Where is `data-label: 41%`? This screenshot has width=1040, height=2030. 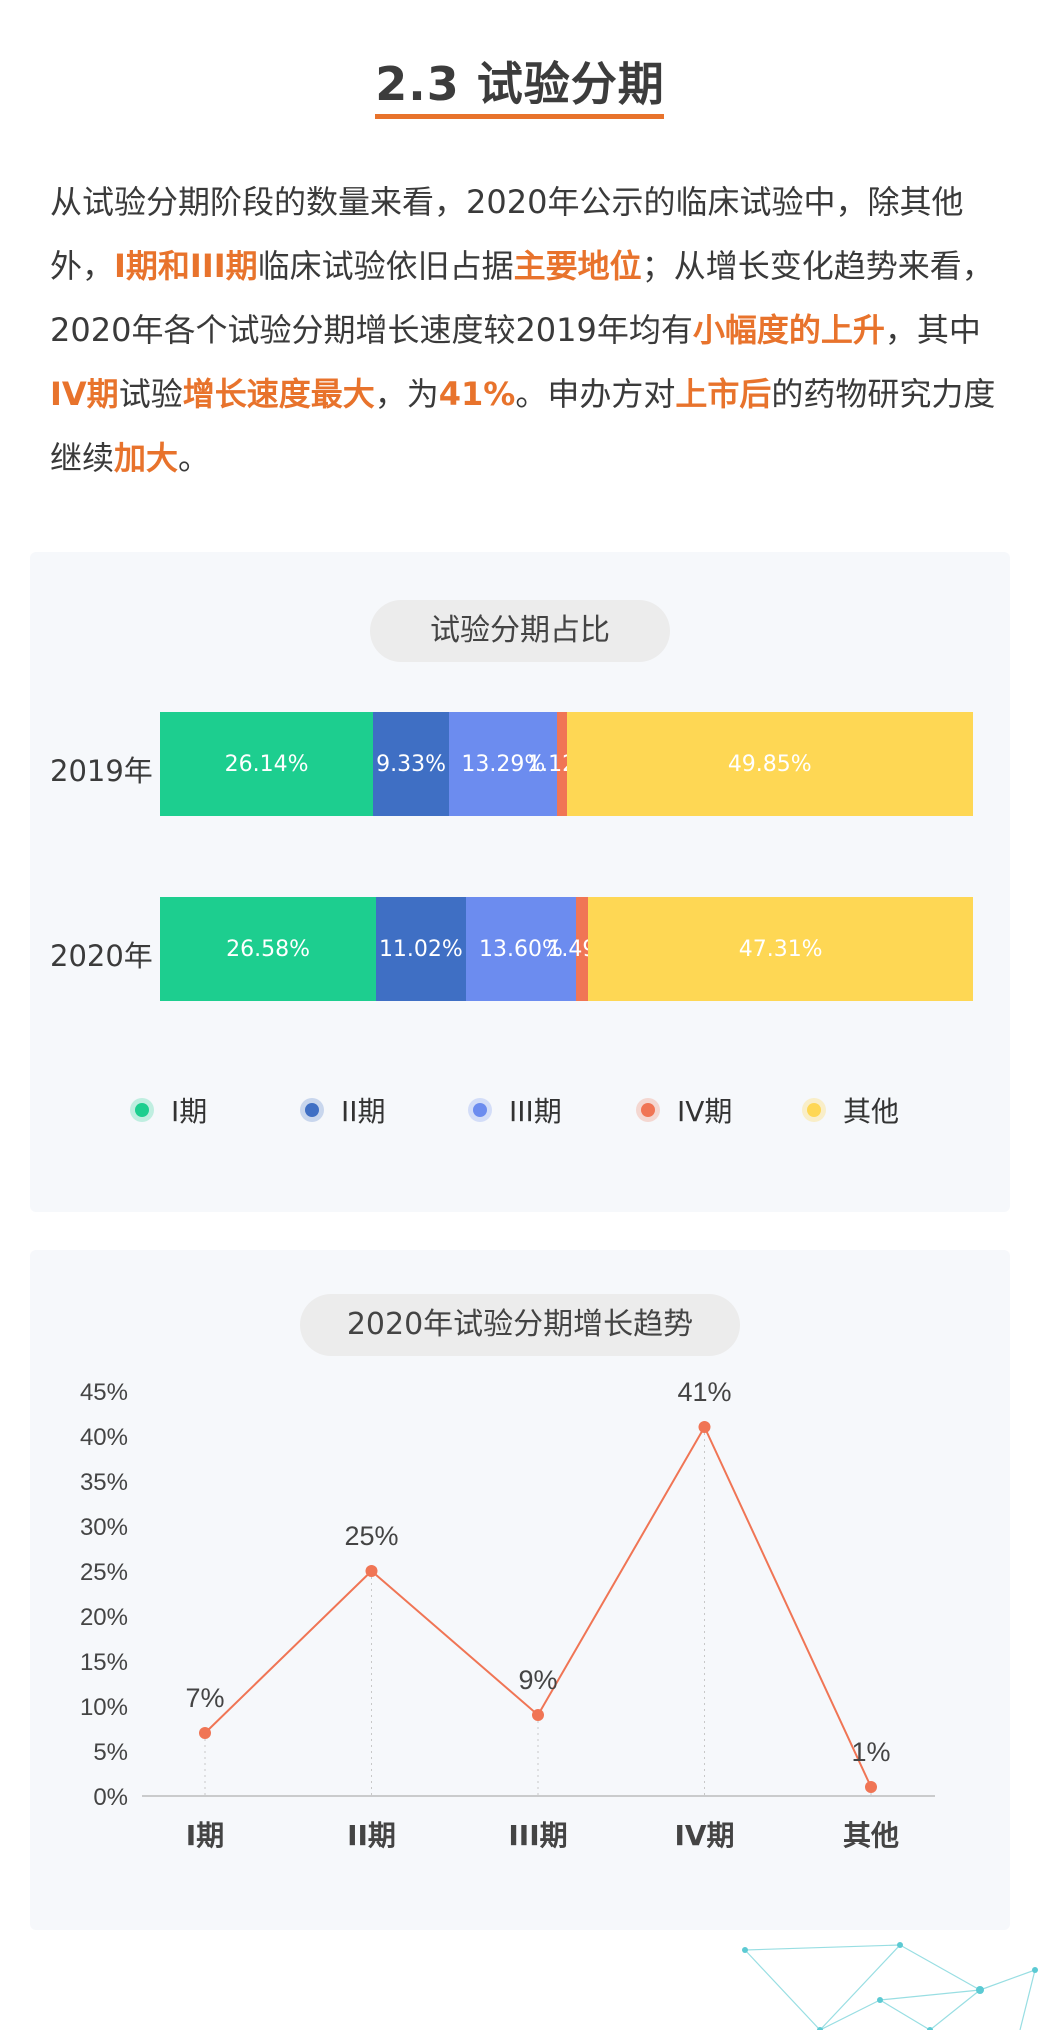 data-label: 41% is located at coordinates (704, 1392).